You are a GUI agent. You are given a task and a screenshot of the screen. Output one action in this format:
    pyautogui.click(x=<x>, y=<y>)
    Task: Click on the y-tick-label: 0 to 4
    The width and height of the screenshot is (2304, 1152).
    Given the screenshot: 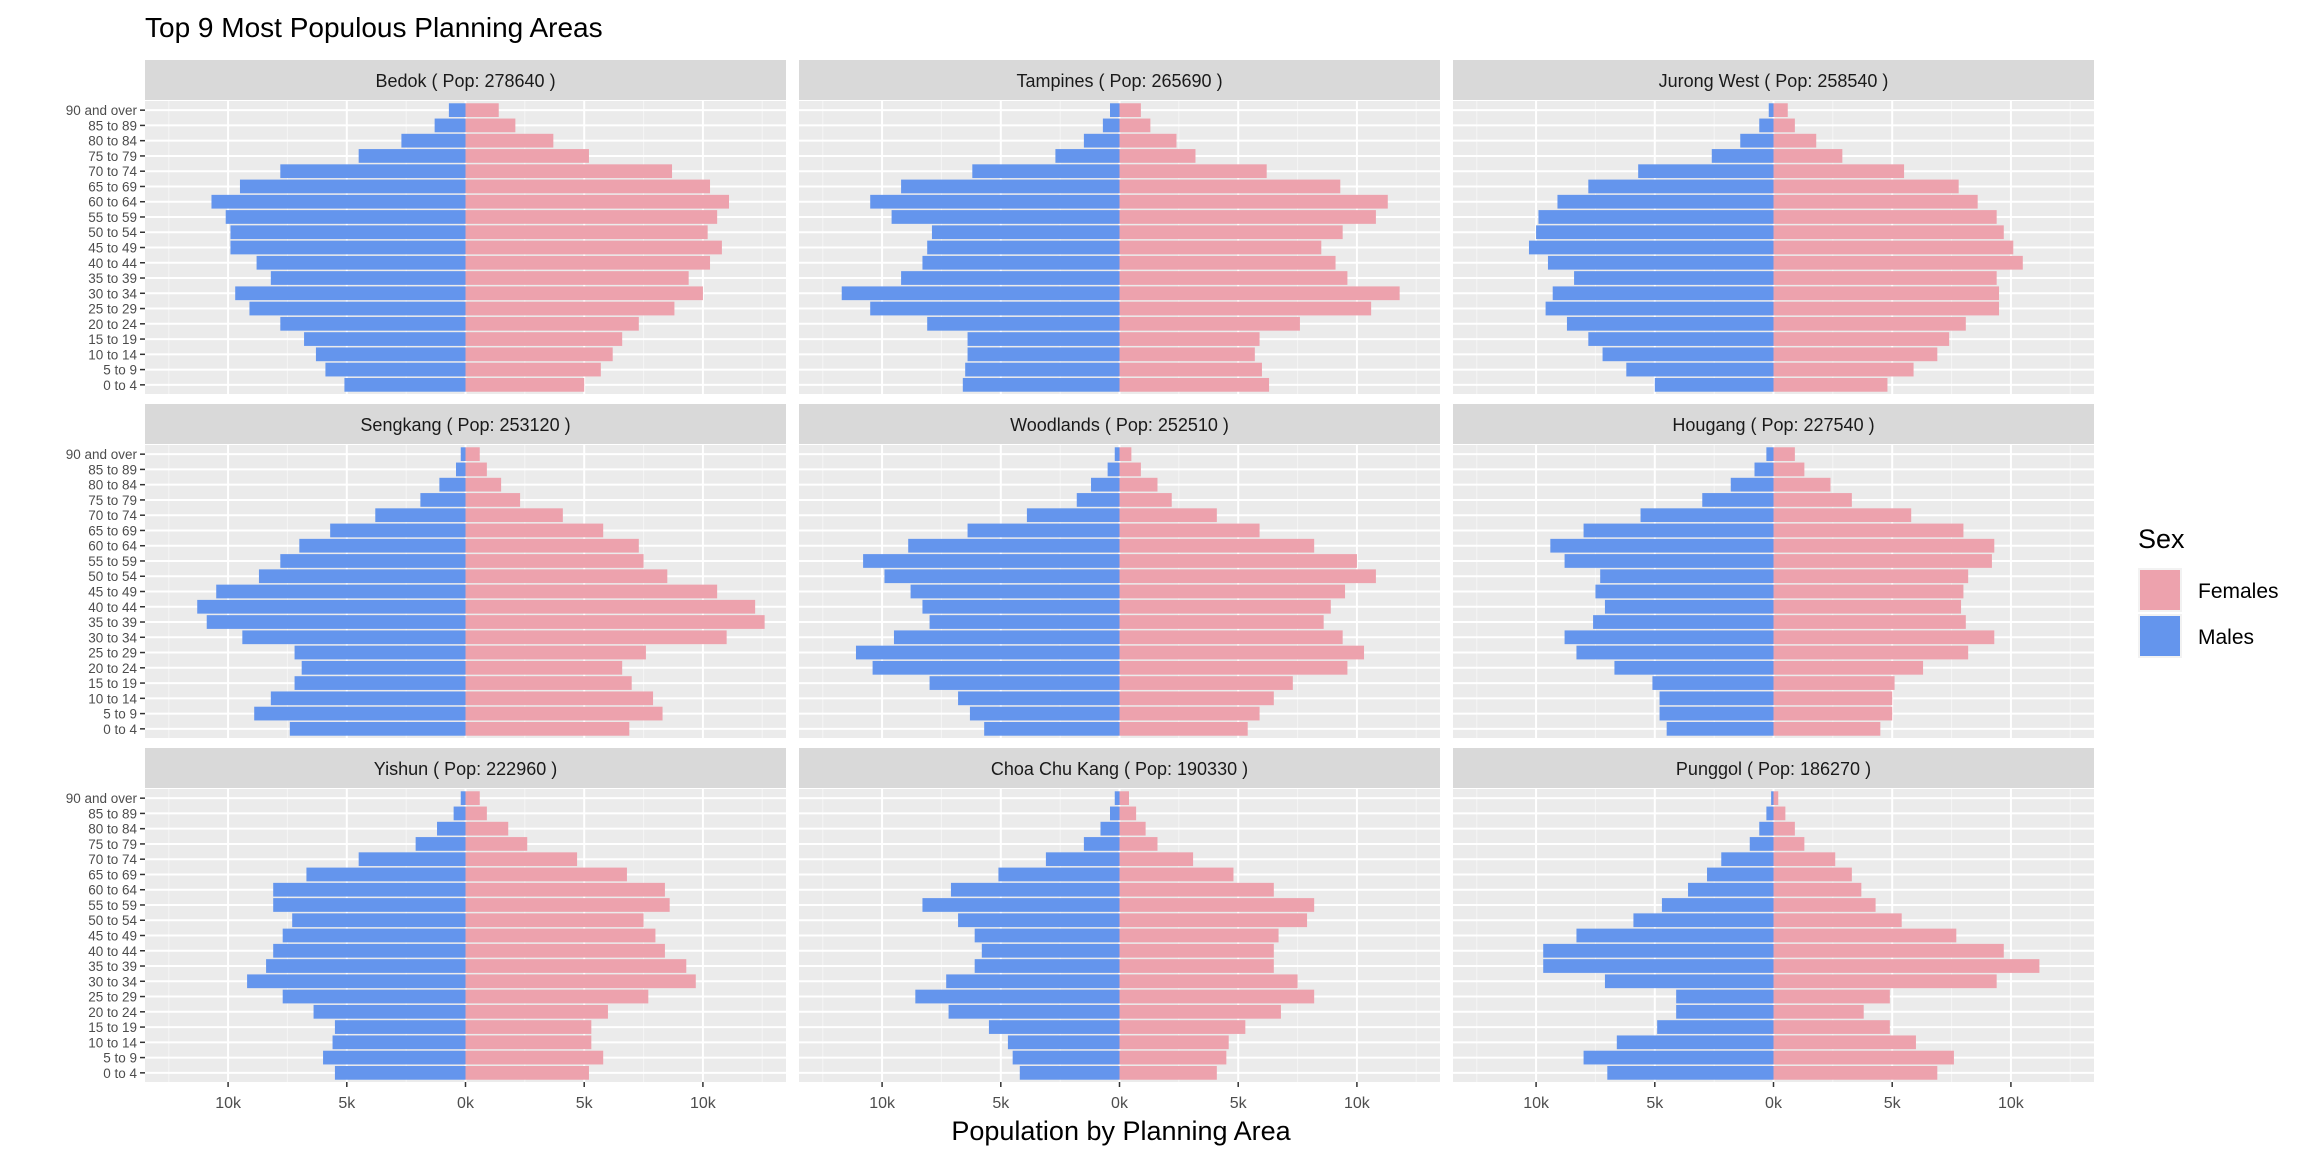 What is the action you would take?
    pyautogui.click(x=120, y=1073)
    